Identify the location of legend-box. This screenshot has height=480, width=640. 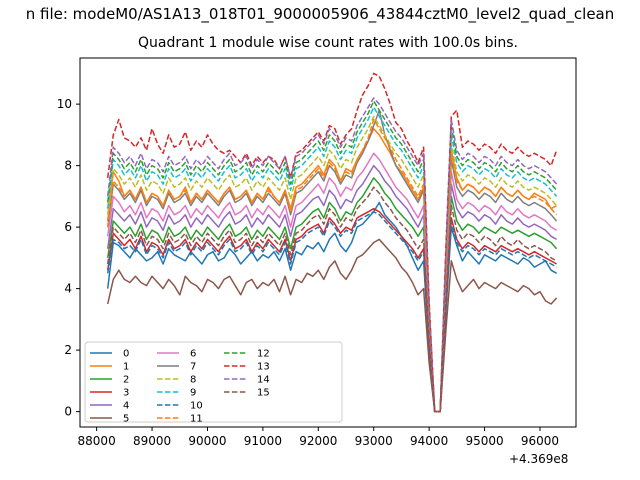
(213, 382).